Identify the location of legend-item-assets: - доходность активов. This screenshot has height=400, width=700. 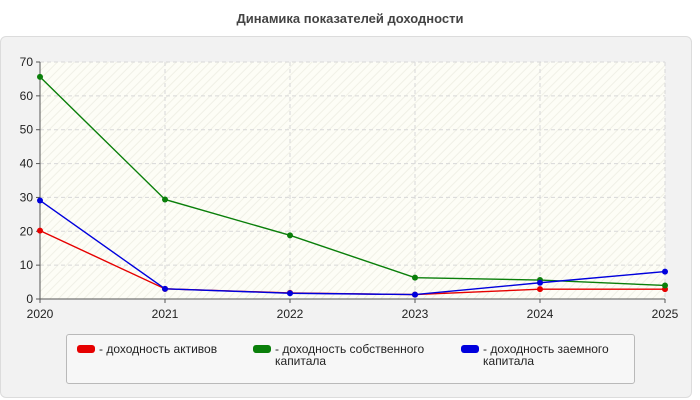
(147, 349).